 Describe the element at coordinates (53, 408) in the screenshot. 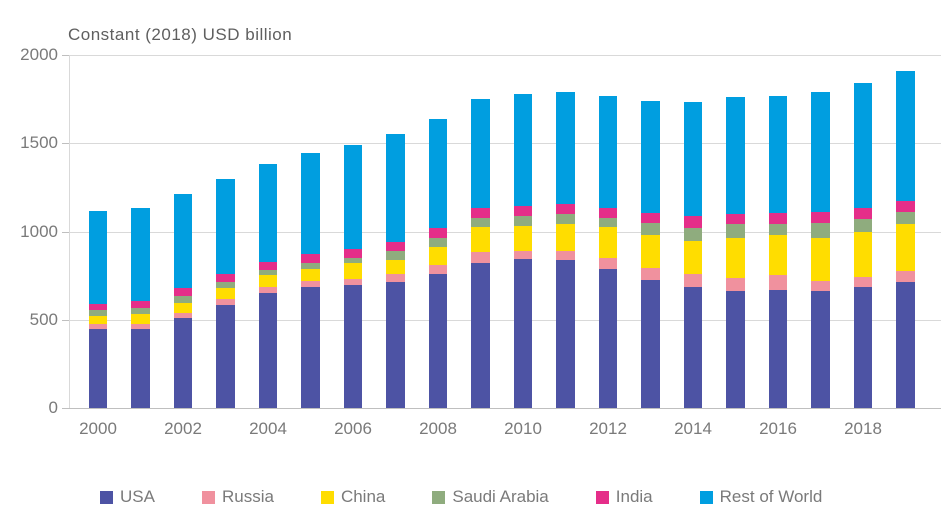

I see `y-tick-label: 0` at that location.